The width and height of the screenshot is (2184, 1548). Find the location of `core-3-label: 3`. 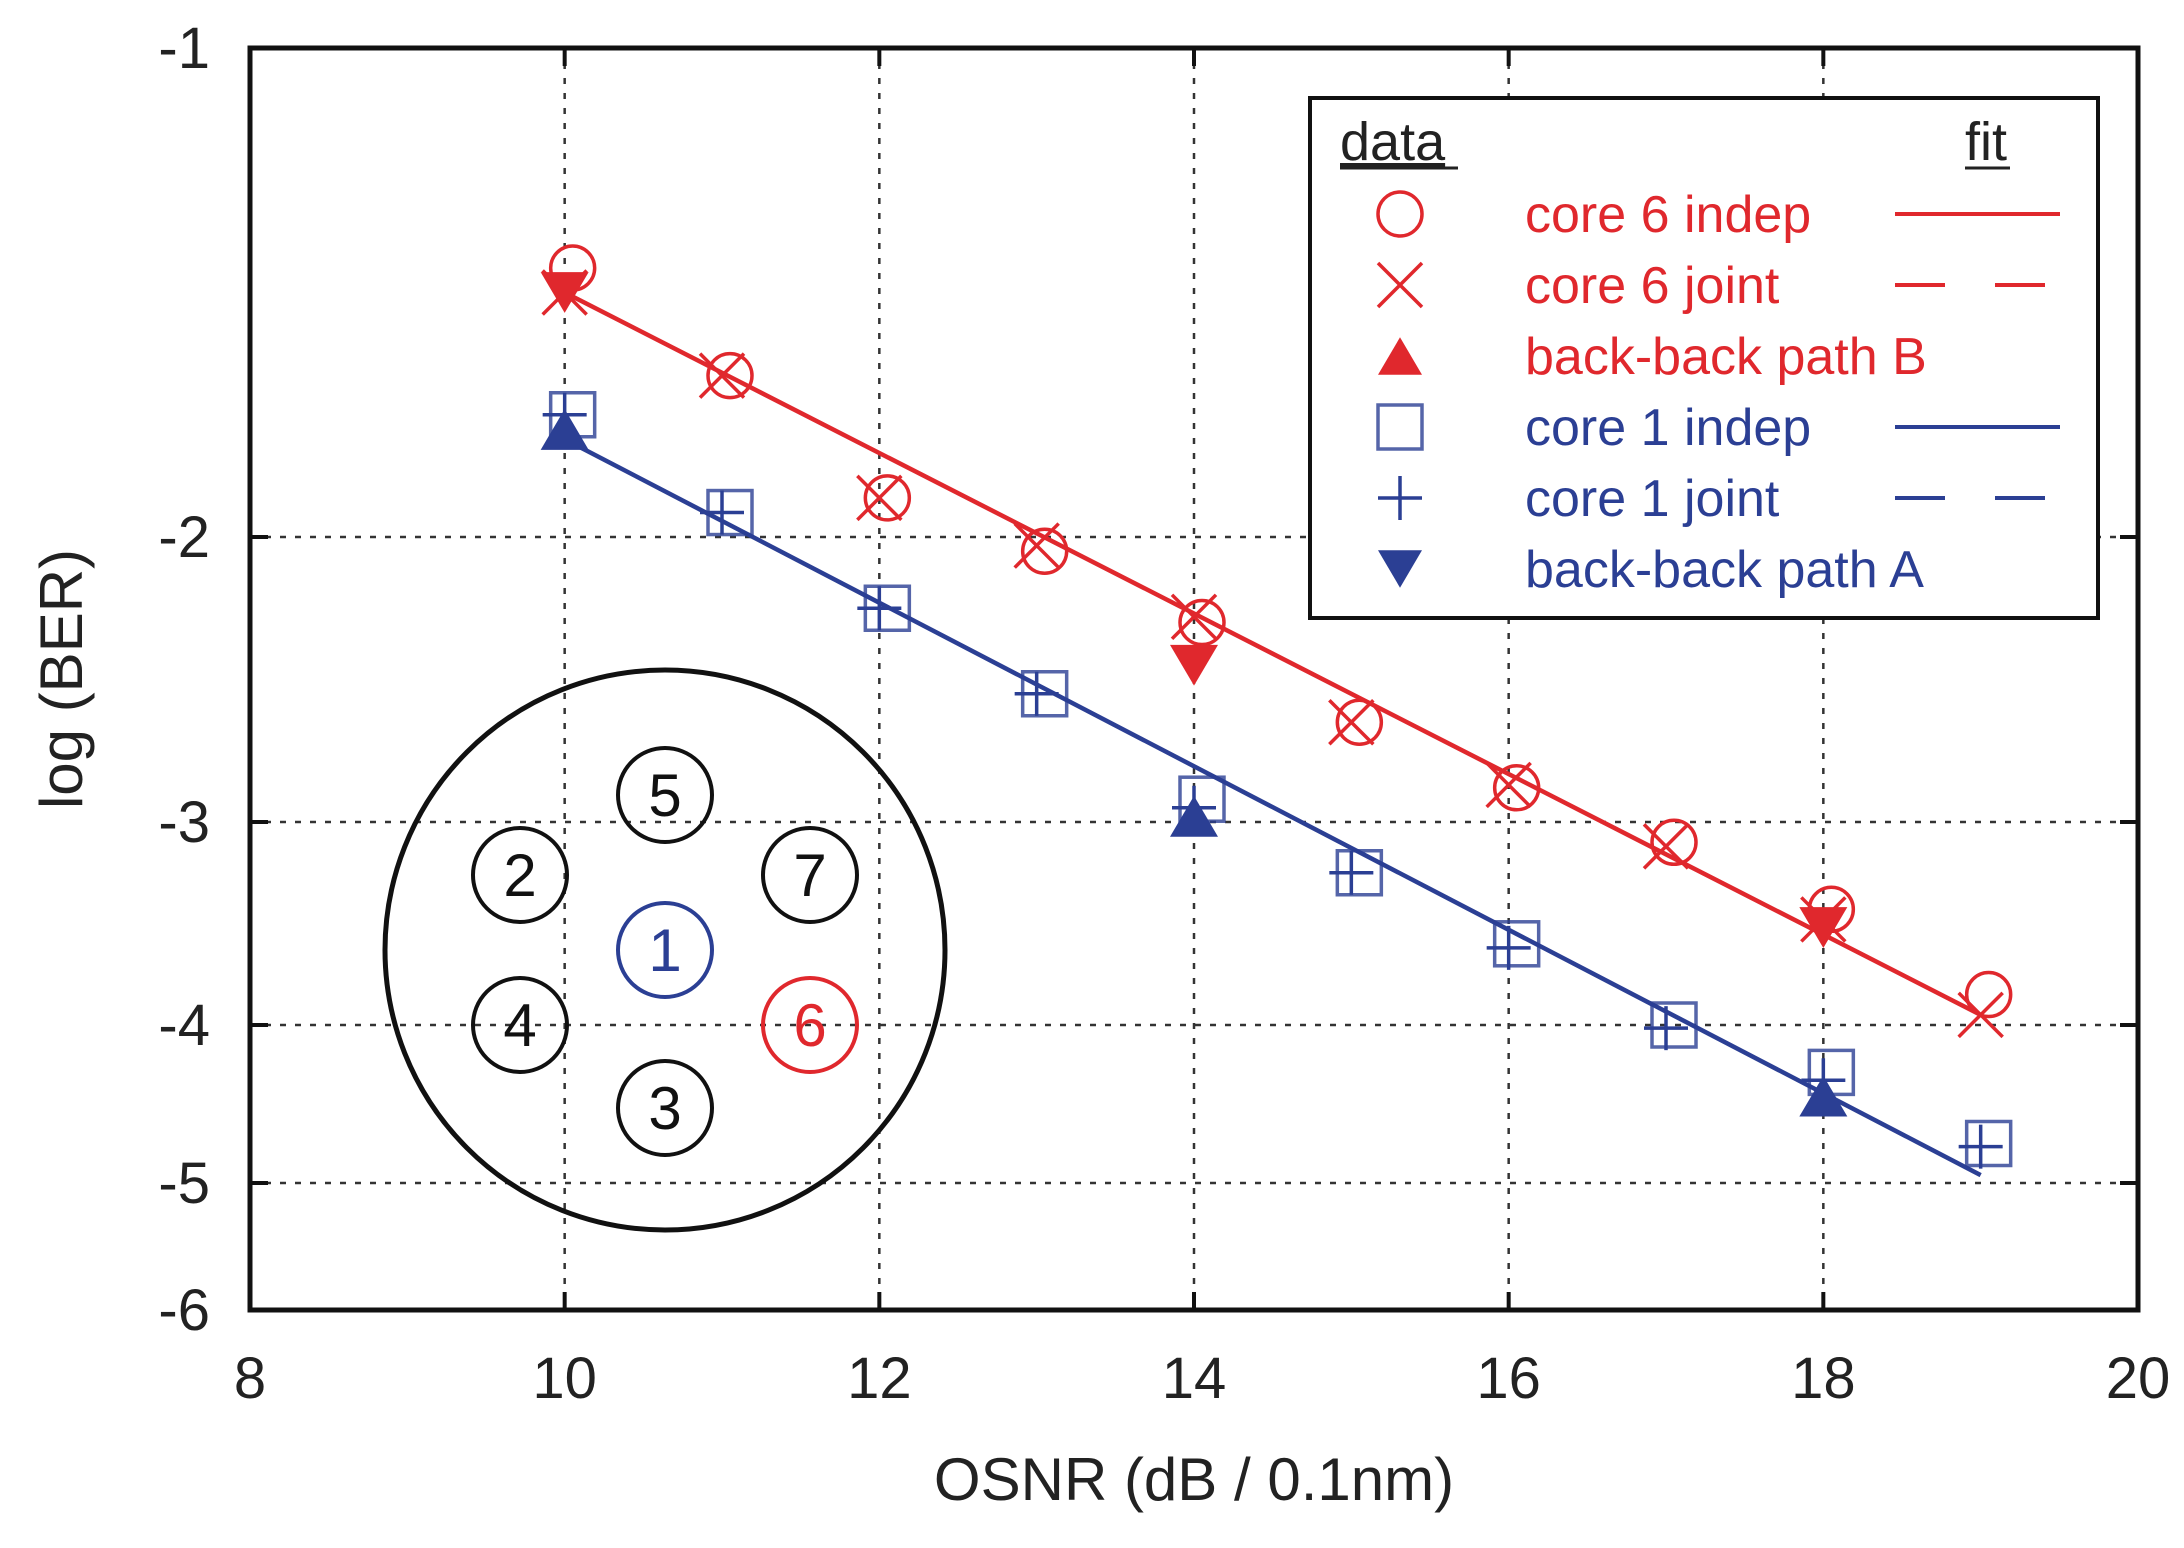

core-3-label: 3 is located at coordinates (664, 1108).